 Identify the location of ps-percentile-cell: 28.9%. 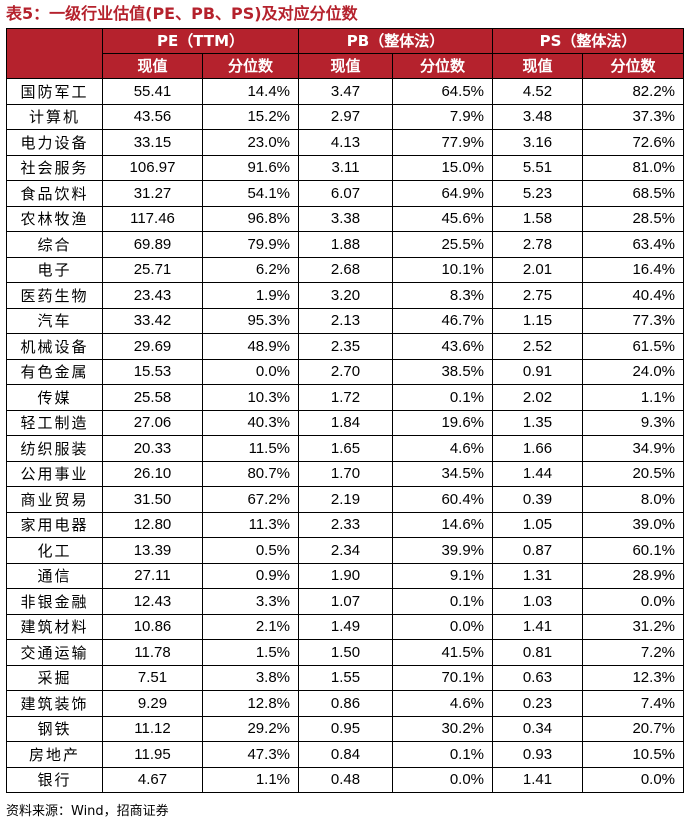
(633, 575).